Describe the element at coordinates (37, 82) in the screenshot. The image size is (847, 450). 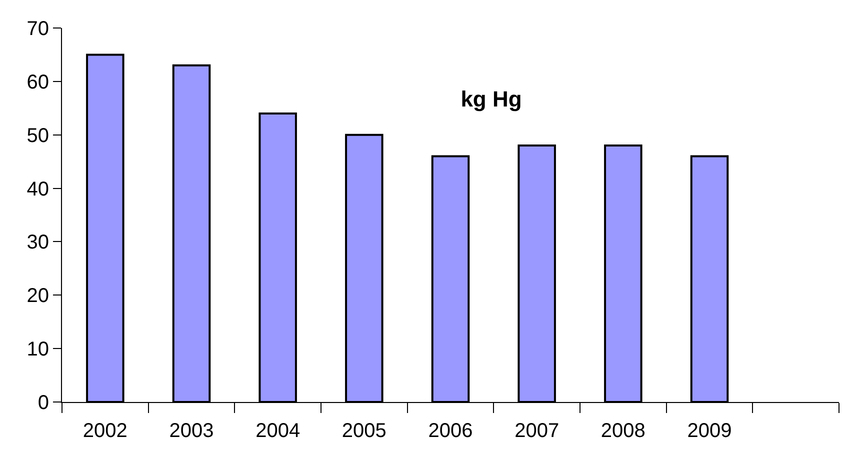
I see `y-tick-label: 60` at that location.